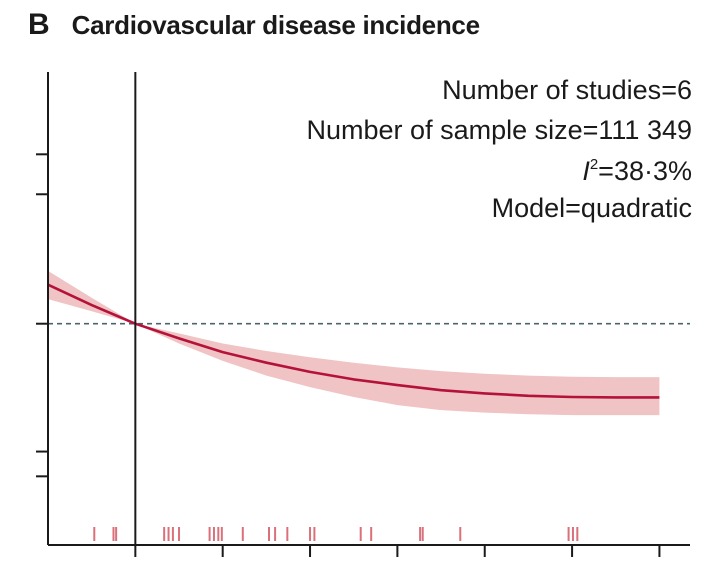 The image size is (708, 585). What do you see at coordinates (637, 171) in the screenshot?
I see `annotation-heterogeneity: I2=38·3%` at bounding box center [637, 171].